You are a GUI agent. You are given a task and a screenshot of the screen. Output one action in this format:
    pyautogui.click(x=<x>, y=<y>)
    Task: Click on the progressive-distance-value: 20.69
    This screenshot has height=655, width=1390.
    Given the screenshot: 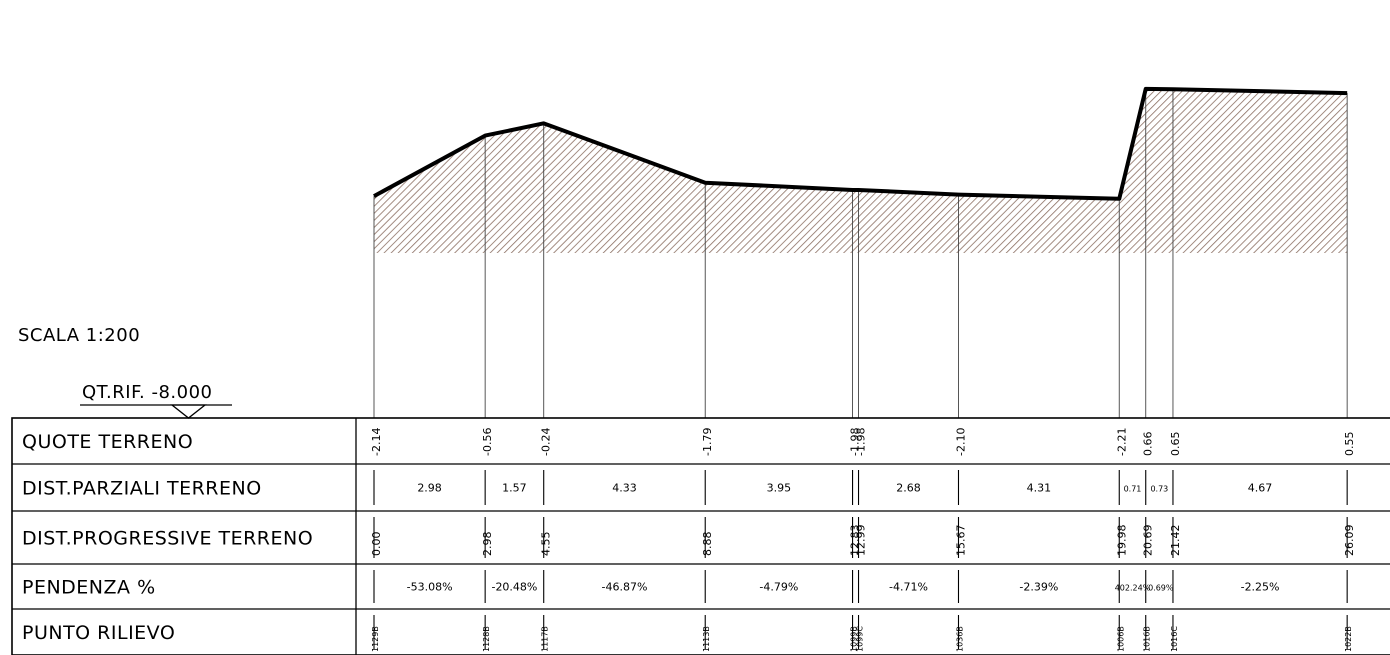 What is the action you would take?
    pyautogui.click(x=1148, y=541)
    